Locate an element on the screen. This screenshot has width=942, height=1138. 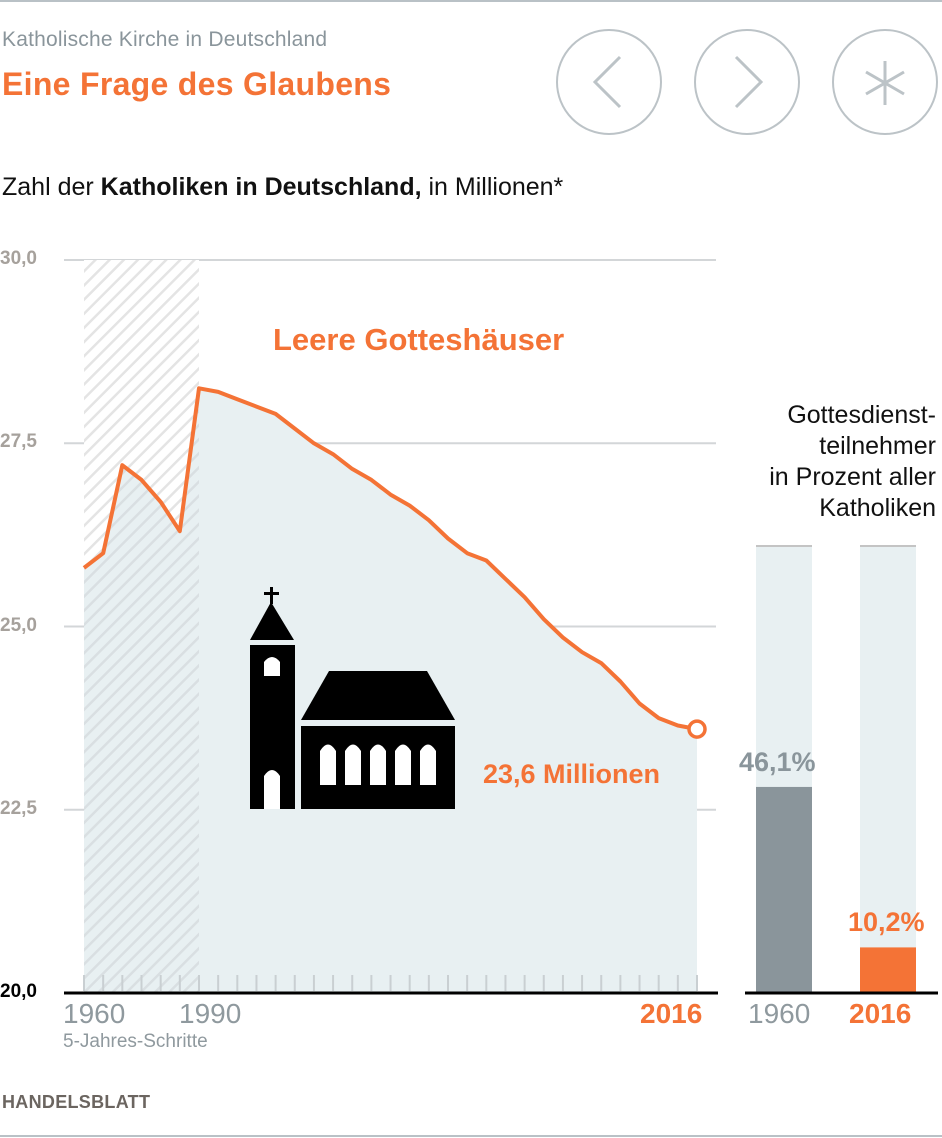
chevron-left-icon is located at coordinates (607, 82).